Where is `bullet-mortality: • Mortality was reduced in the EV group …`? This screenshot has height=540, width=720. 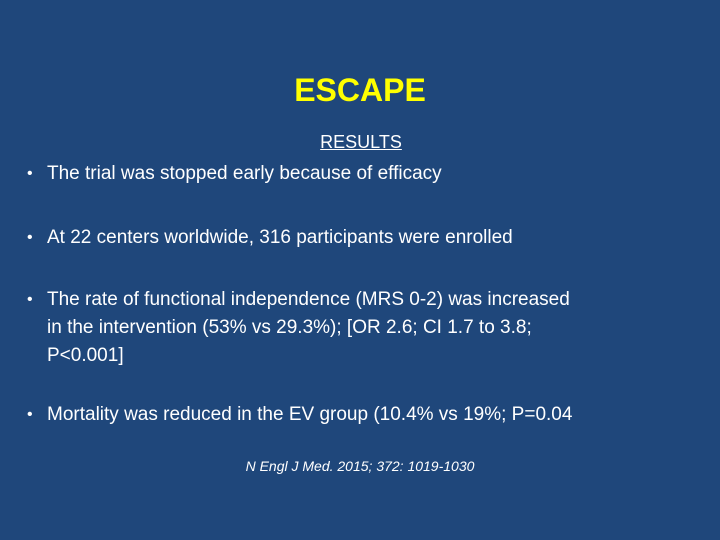 bullet-mortality: • Mortality was reduced in the EV group … is located at coordinates (357, 415).